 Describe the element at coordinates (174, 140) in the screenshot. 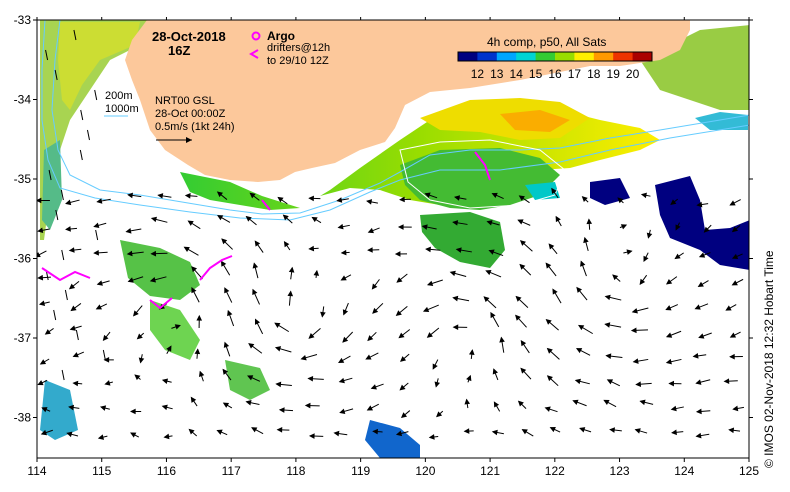

I see `scale-arrow` at that location.